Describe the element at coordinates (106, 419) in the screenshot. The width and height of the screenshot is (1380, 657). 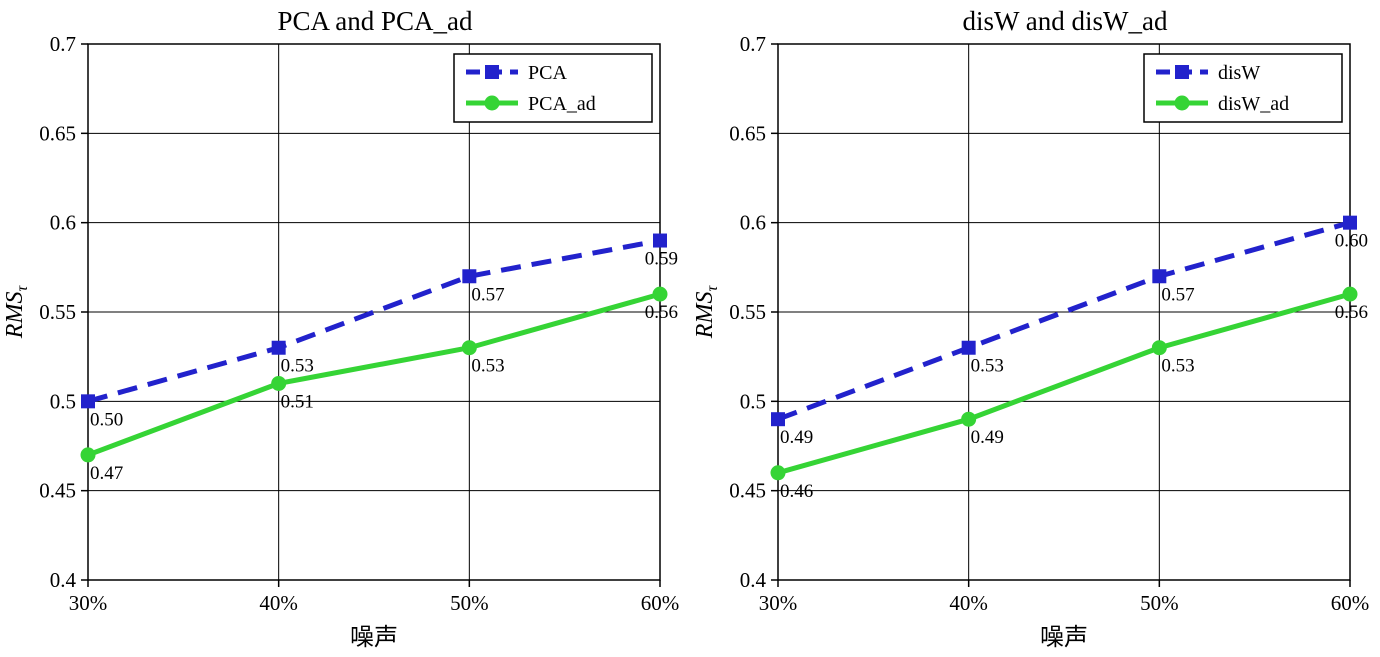
I see `data-label: 0.50` at that location.